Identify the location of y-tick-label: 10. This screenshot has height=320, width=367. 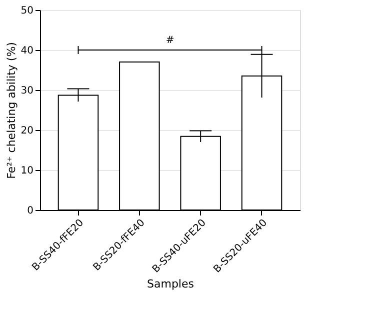
(27, 171).